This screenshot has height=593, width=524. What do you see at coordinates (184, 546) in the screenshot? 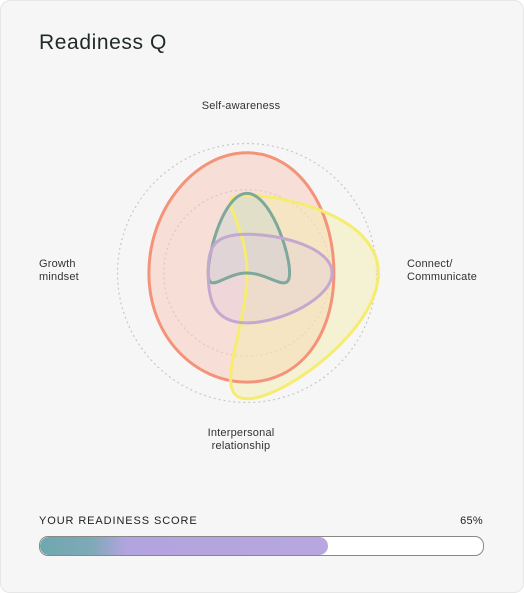
I see `readiness-progress-fill` at bounding box center [184, 546].